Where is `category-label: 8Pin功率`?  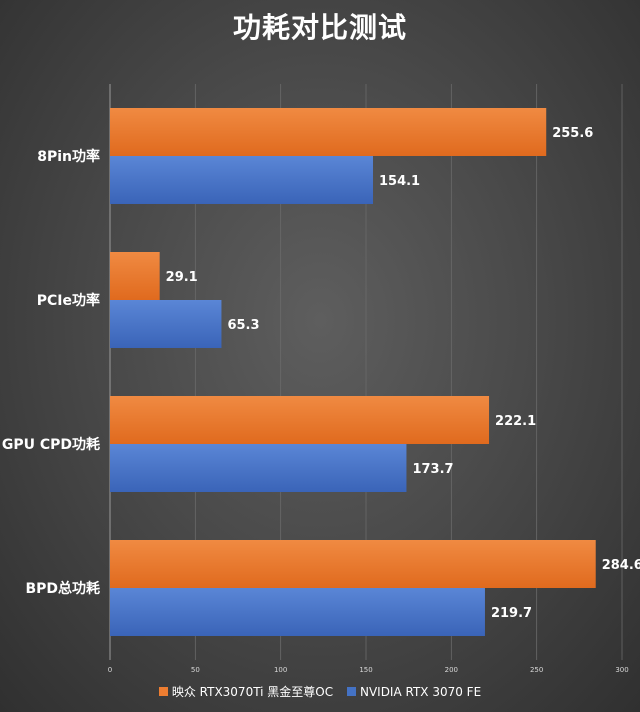 category-label: 8Pin功率 is located at coordinates (68, 156).